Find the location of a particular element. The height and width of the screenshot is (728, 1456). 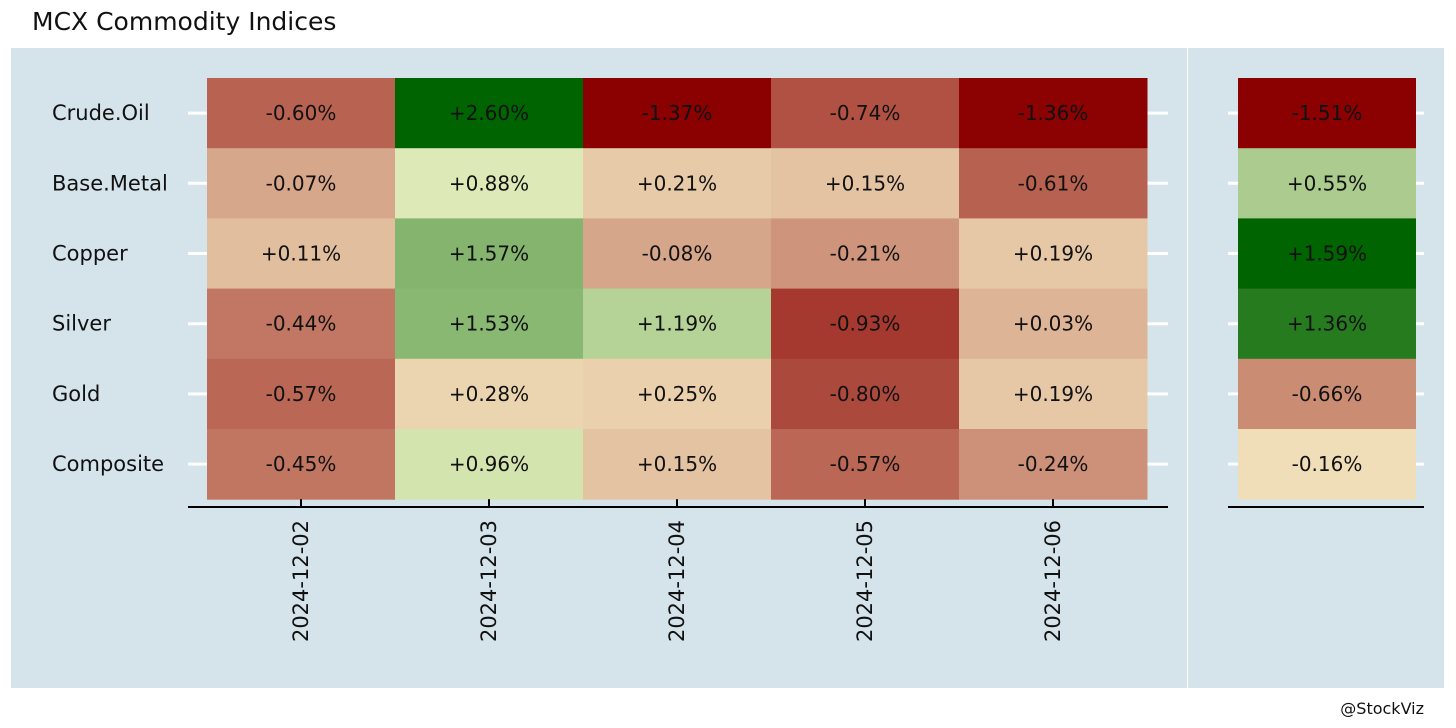

cell-label: -0.74% is located at coordinates (865, 113).